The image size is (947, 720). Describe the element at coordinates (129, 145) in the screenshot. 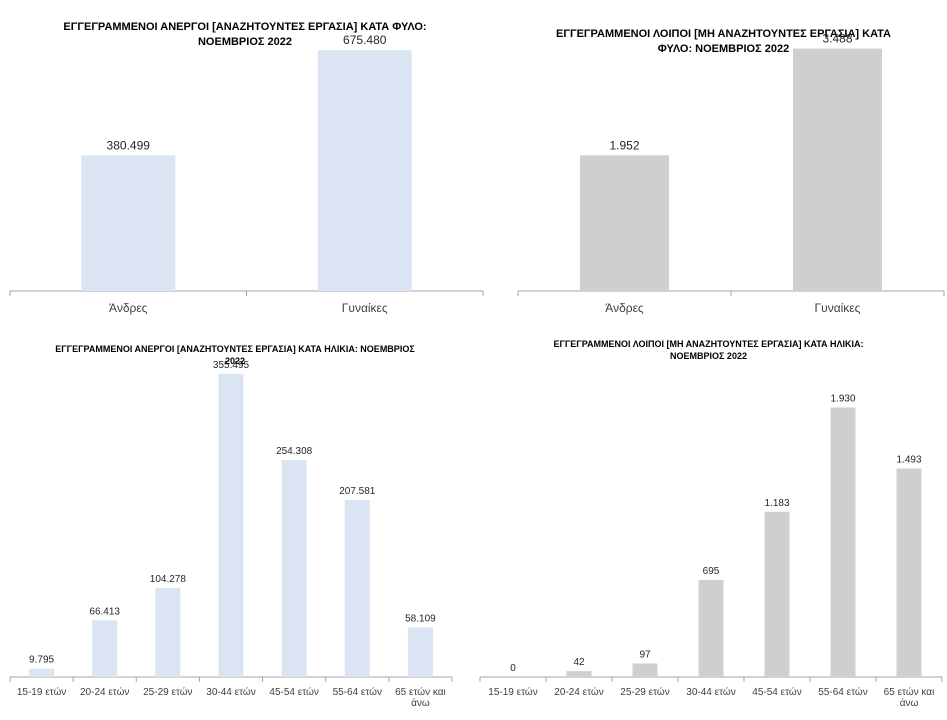

I see `data-label: 380.499` at that location.